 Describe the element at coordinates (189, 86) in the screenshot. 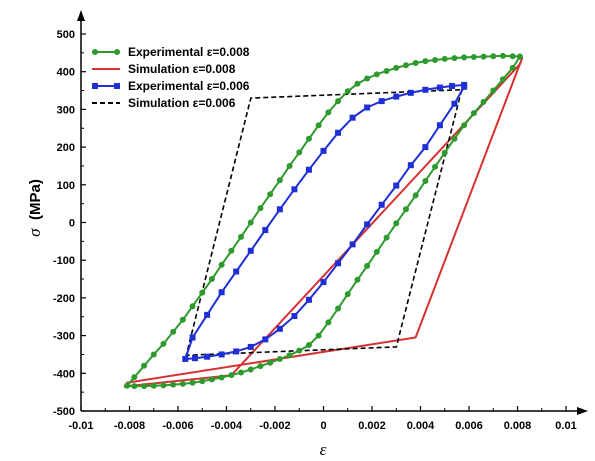

I see `legend-label: Experimental ε=0.006` at that location.